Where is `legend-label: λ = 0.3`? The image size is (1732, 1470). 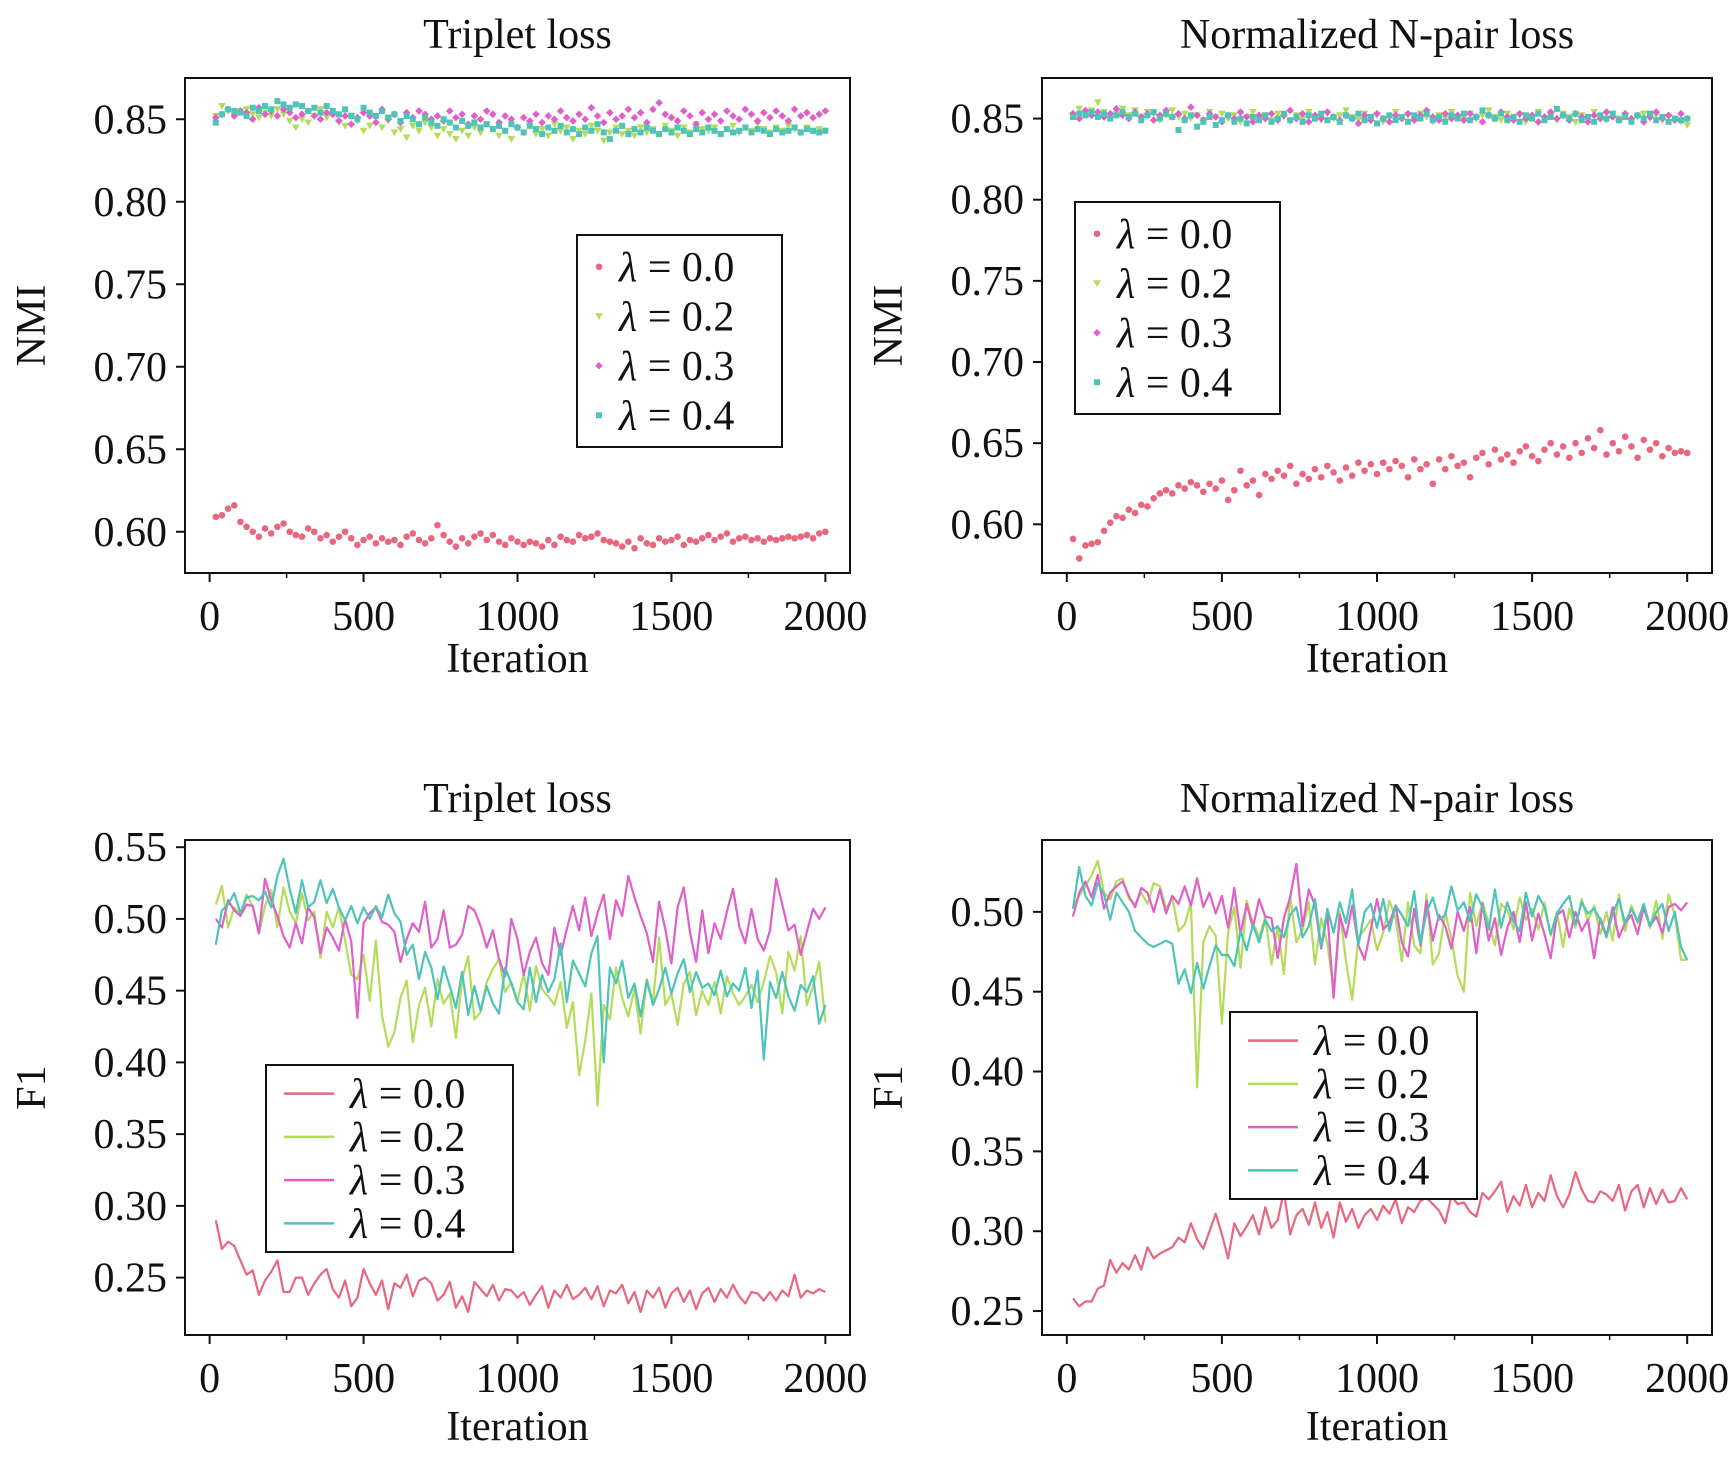
legend-label: λ = 0.3 is located at coordinates (675, 367).